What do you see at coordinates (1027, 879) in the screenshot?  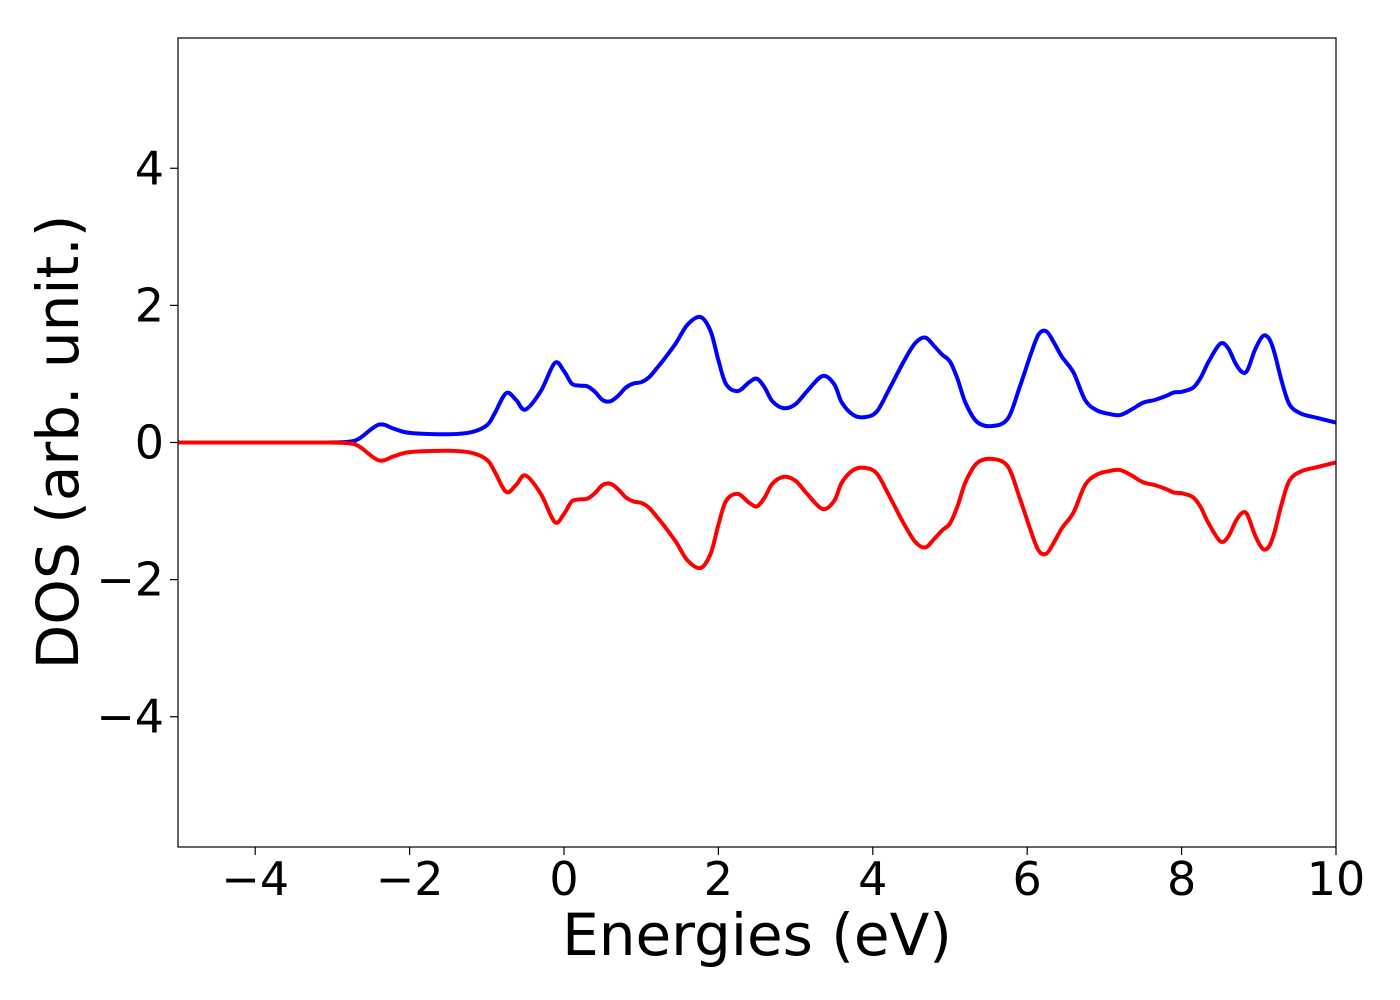 I see `x-tick-label: 6` at bounding box center [1027, 879].